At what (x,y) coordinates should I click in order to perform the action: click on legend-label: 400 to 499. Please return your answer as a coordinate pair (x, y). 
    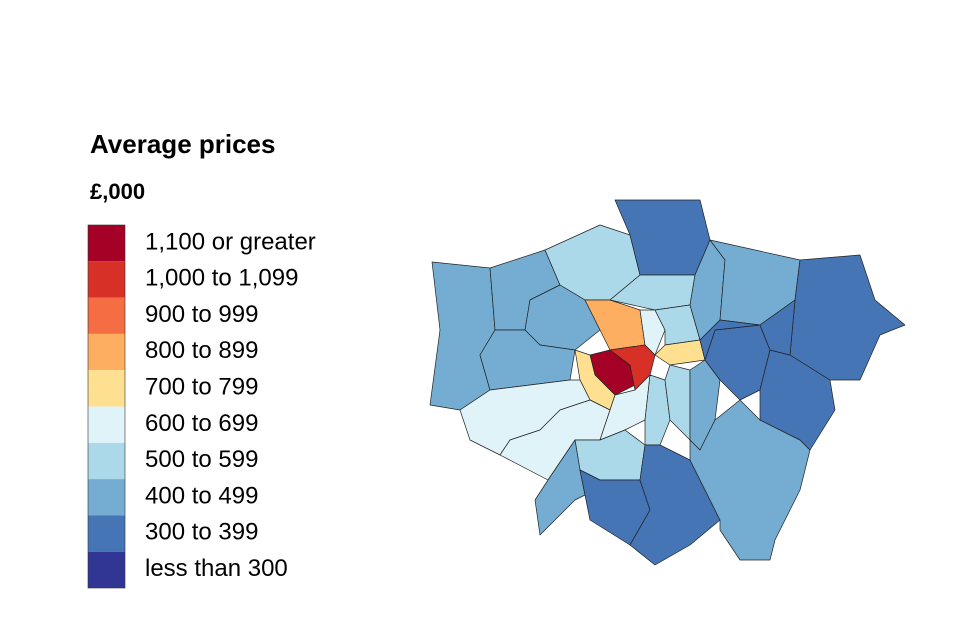
    Looking at the image, I should click on (201, 495).